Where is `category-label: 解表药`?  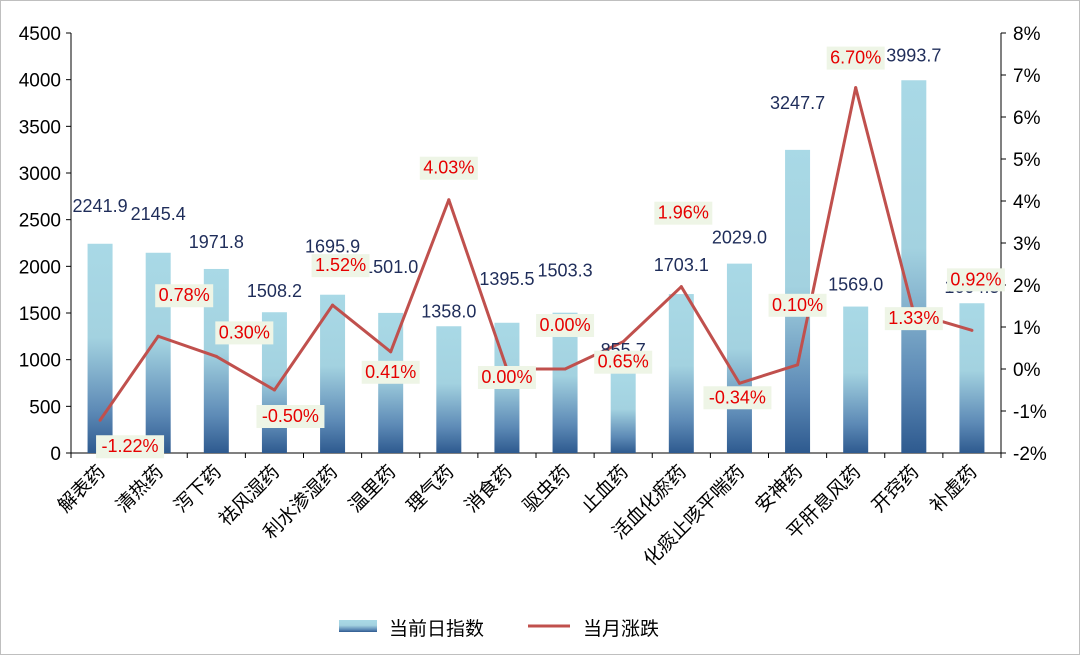 category-label: 解表药 is located at coordinates (82, 489).